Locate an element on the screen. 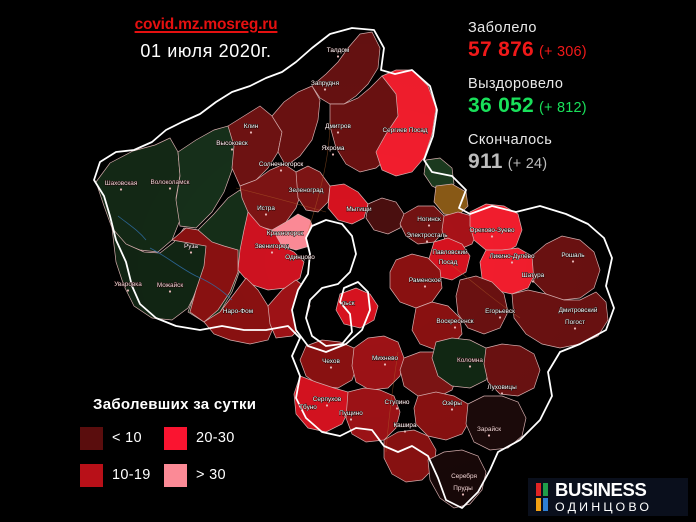 This screenshot has height=522, width=696. logo-odintsovo-word: ОДИНЦОВО is located at coordinates (604, 506).